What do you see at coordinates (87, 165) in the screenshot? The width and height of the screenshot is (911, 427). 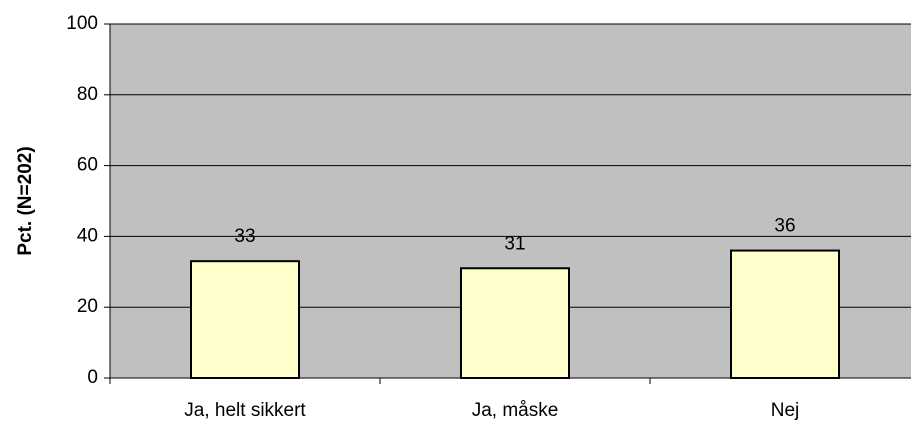 I see `y-tick-label: 60` at bounding box center [87, 165].